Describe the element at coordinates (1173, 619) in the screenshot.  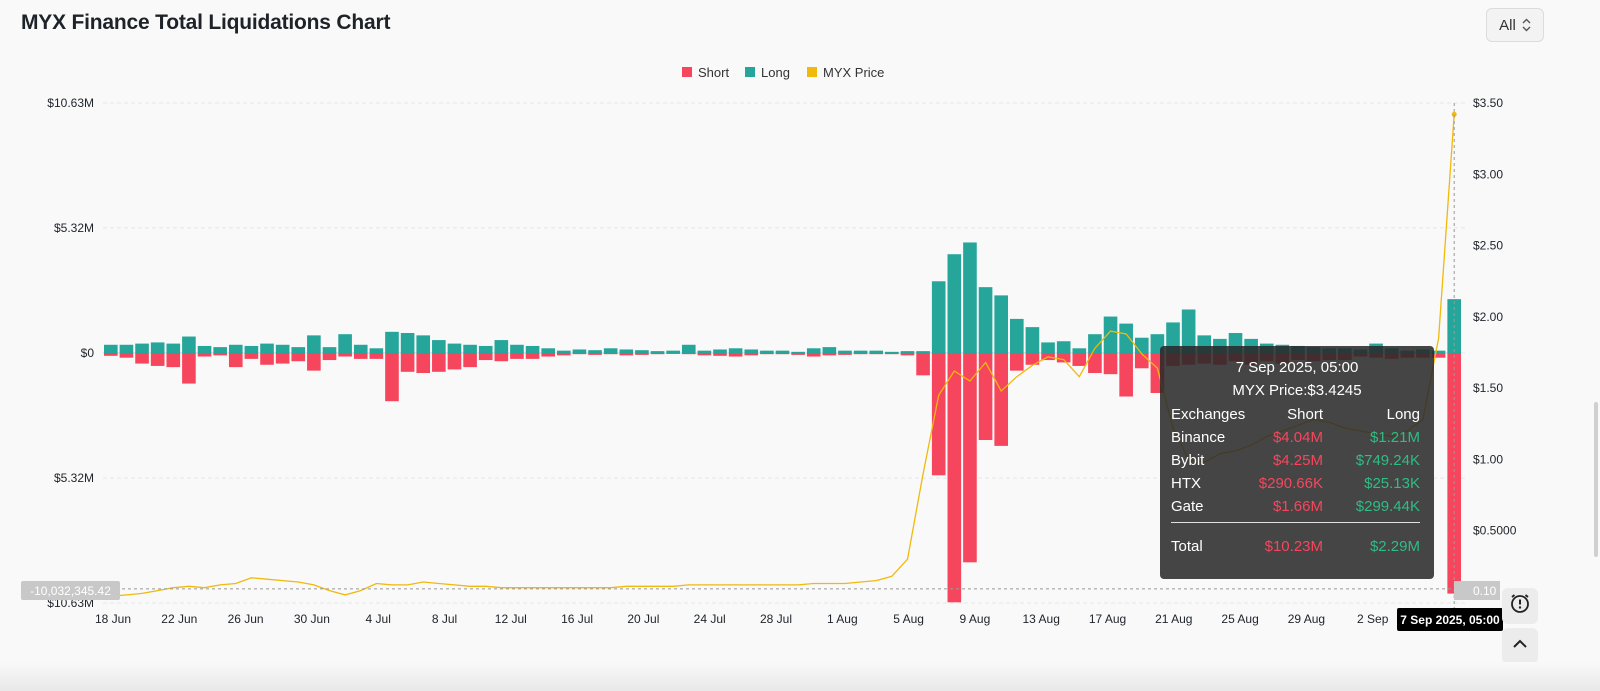
I see `x-tick-label: 21 Aug` at that location.